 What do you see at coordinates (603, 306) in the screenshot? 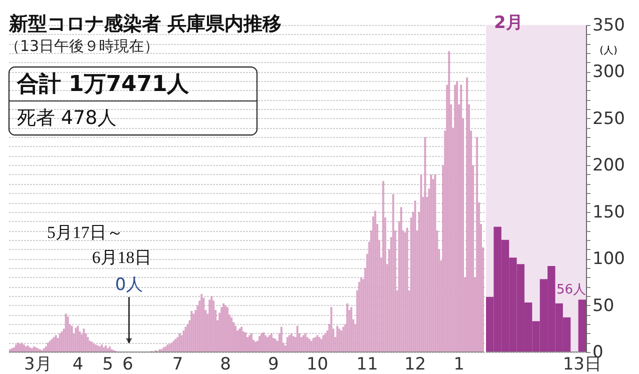
I see `y-tick-label: 50` at bounding box center [603, 306].